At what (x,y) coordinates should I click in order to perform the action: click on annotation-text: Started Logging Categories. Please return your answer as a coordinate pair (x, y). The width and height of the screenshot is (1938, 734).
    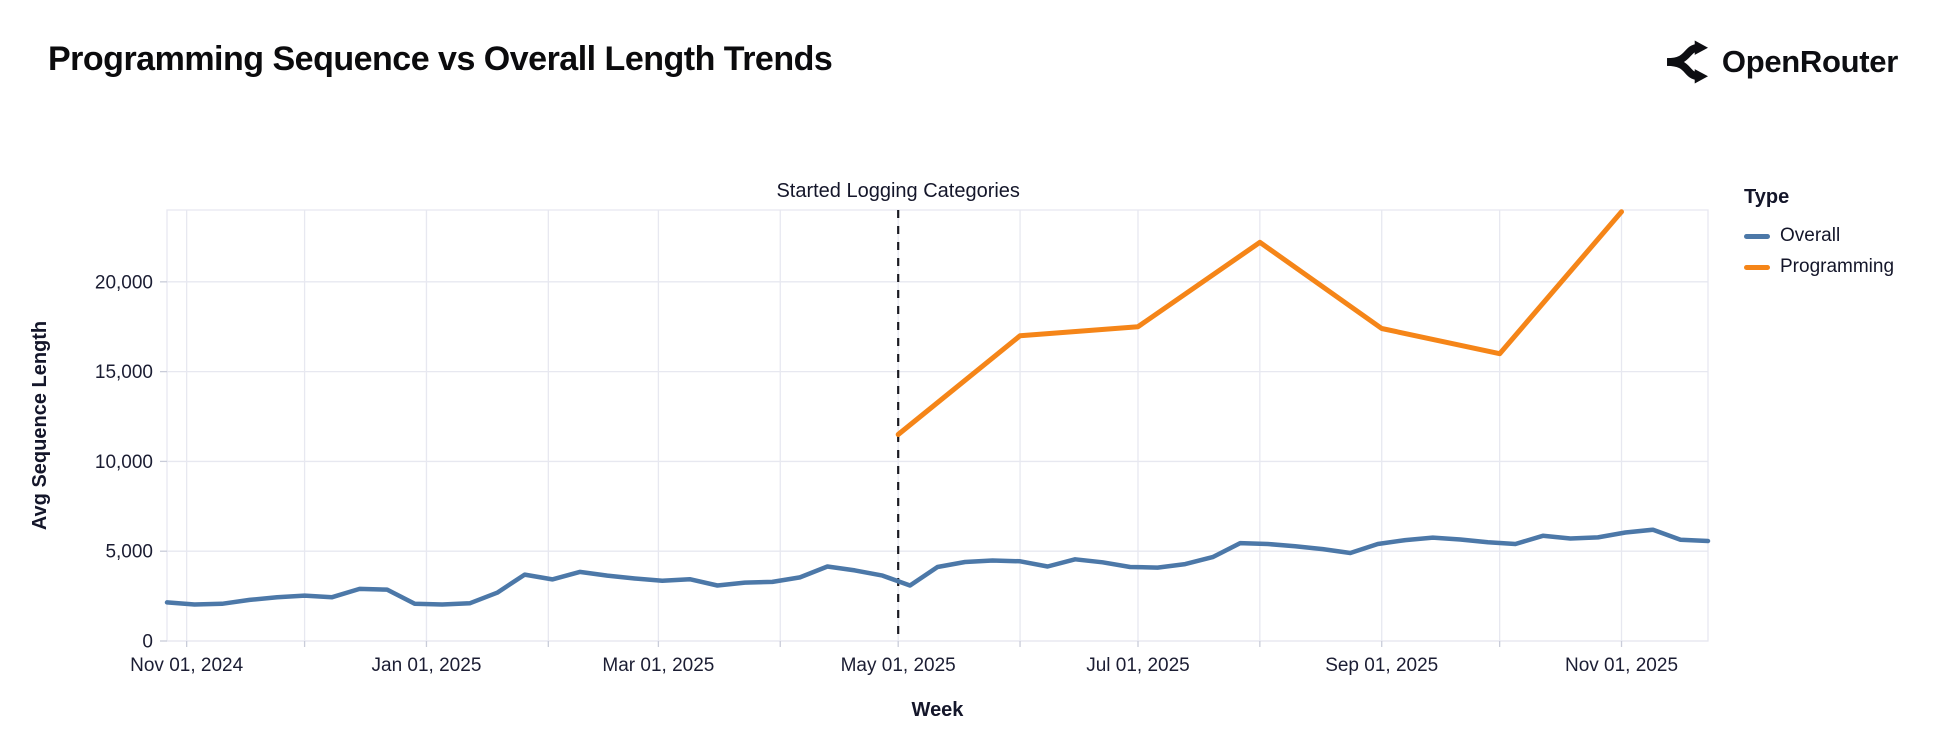
    Looking at the image, I should click on (898, 191).